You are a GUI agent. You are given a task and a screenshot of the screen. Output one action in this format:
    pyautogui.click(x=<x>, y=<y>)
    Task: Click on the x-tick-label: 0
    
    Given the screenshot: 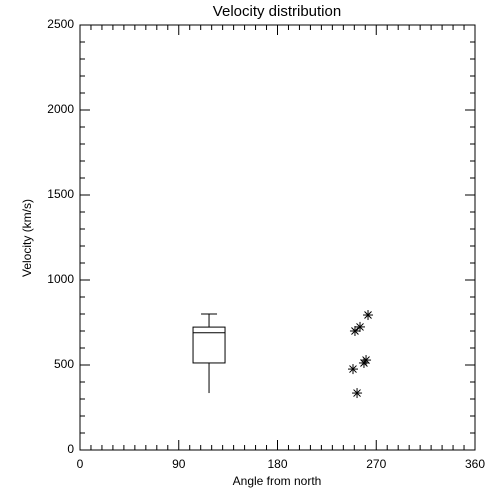 What is the action you would take?
    pyautogui.click(x=80, y=464)
    